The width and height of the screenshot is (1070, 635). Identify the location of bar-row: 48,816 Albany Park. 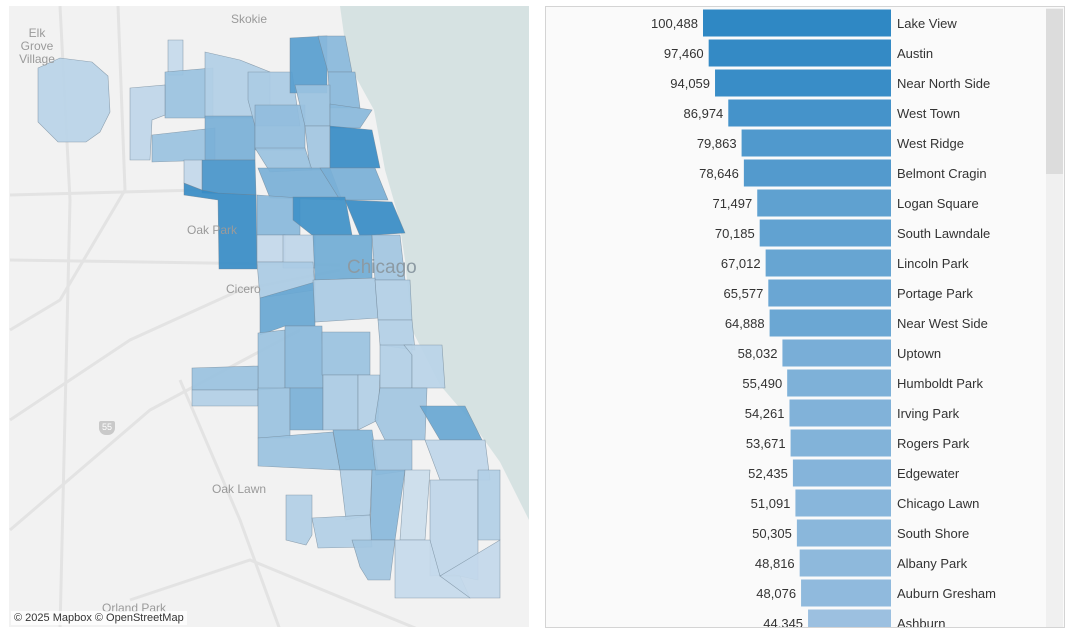
(861, 563).